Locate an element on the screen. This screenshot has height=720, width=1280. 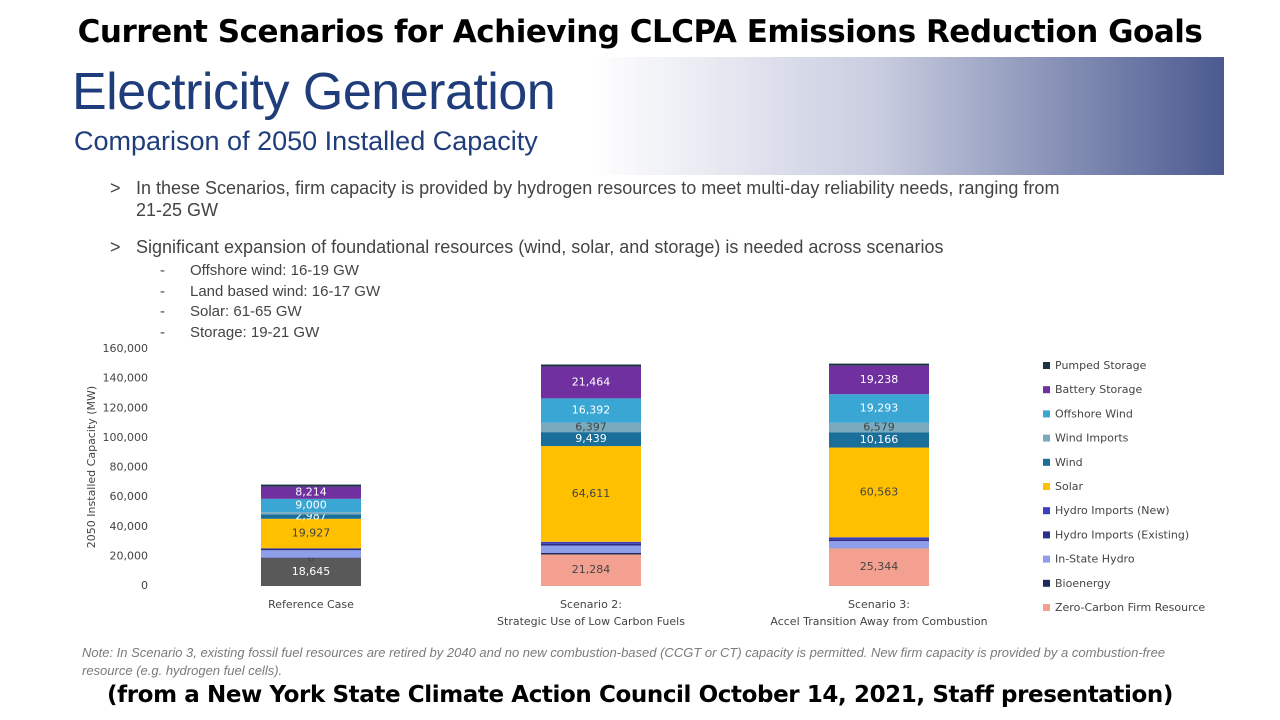
x-tick-label: Accel Transition Away from Combustion is located at coordinates (878, 621).